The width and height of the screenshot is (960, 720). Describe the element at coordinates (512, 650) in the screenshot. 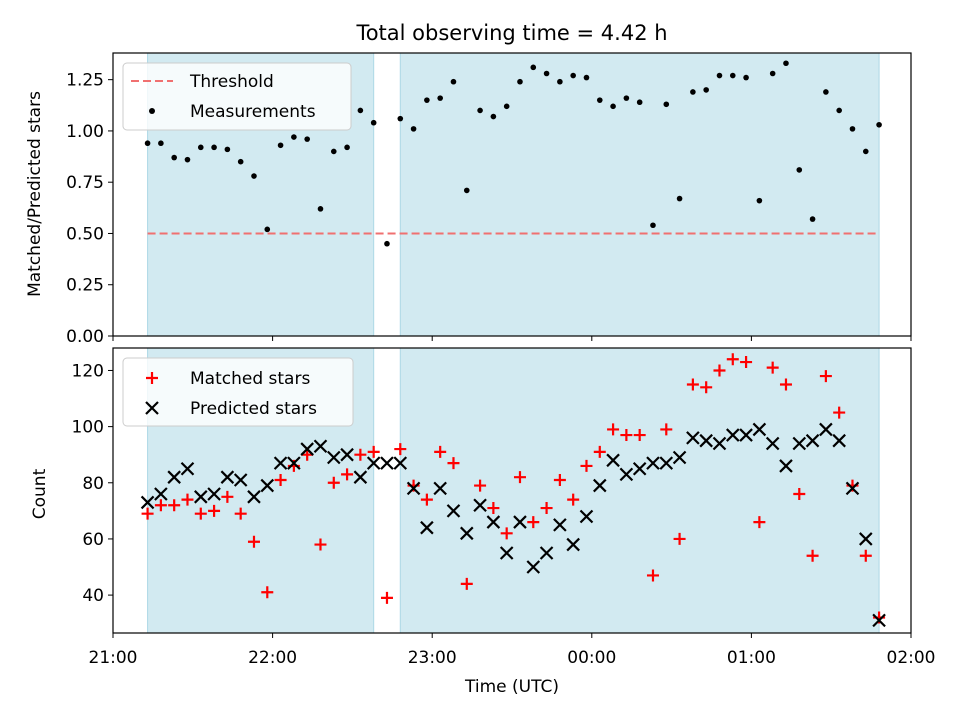

I see `bottom-x-ticks: 21:00 22:00 23:00 00:00 01:00 02:00` at that location.